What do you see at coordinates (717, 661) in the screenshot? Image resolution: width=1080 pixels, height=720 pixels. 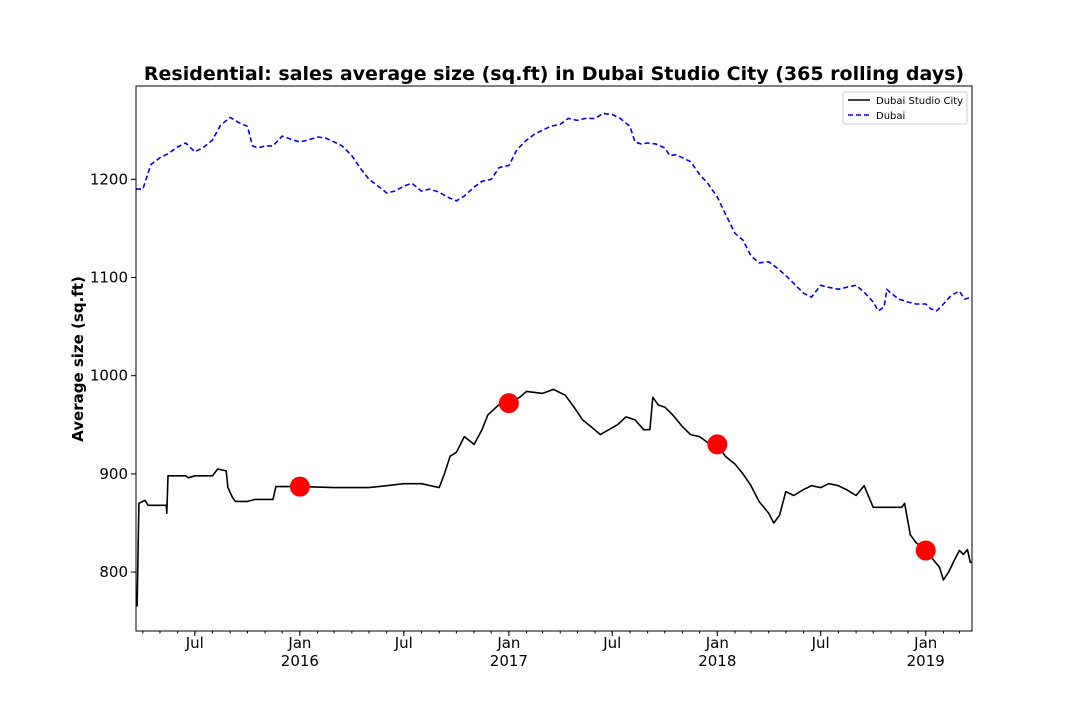 I see `x-tick-year-label: 2018` at bounding box center [717, 661].